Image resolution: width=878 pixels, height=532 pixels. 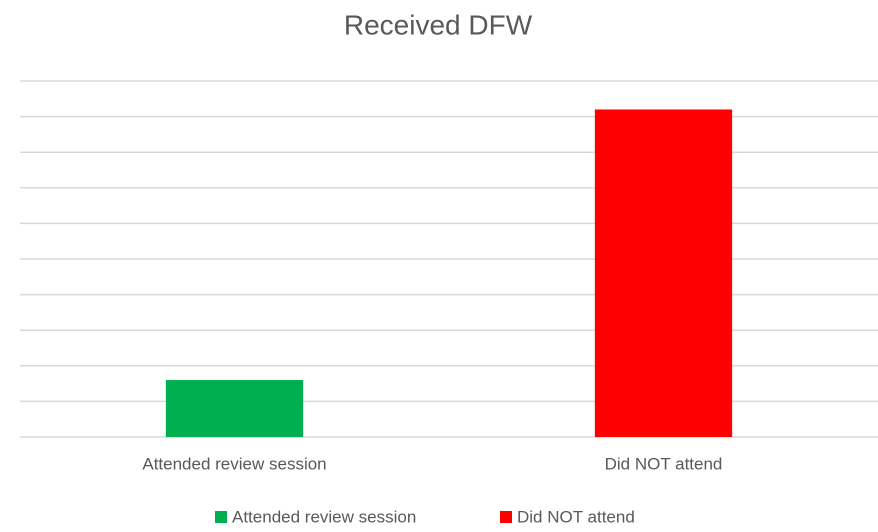 I want to click on x-tick-label: Did NOT attend, so click(x=664, y=463).